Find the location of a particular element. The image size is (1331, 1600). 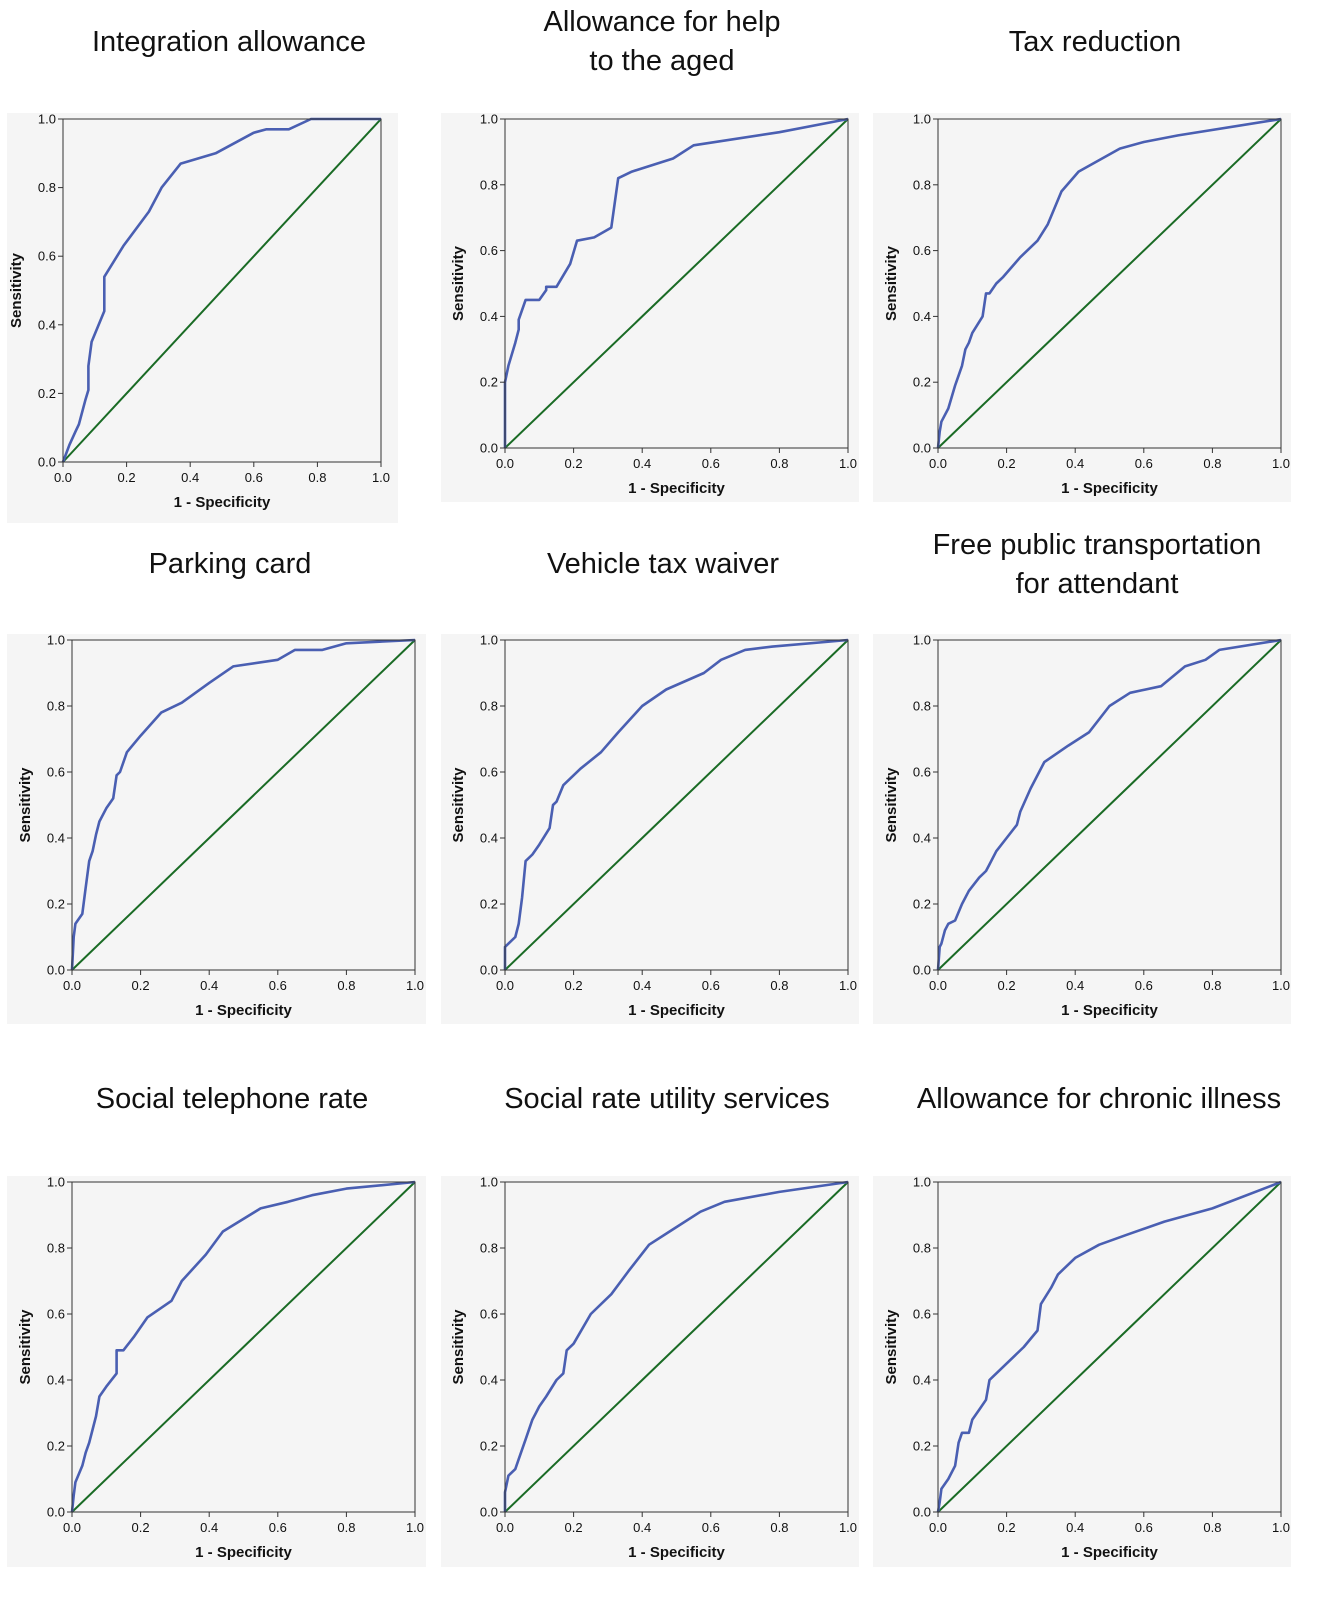

chart-title: Allowance for help to the aged is located at coordinates (662, 42).